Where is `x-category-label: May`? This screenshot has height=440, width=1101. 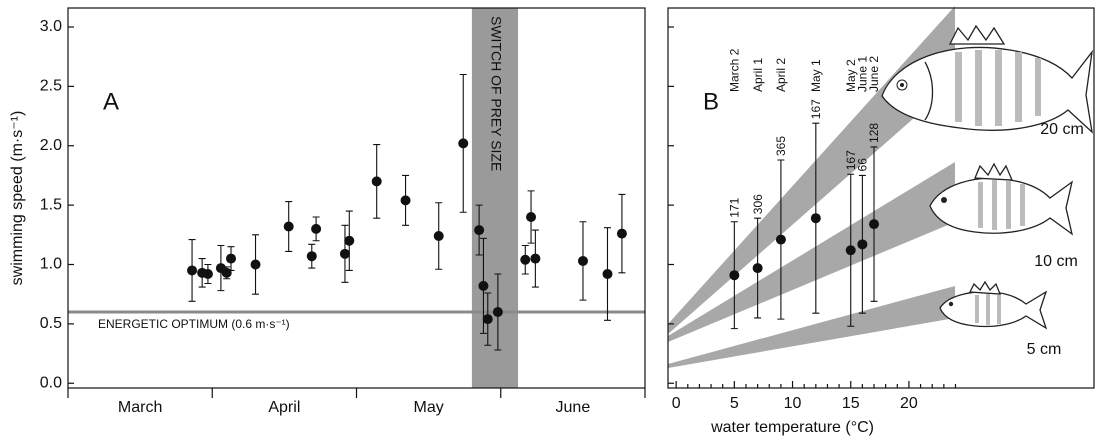 x-category-label: May is located at coordinates (429, 407).